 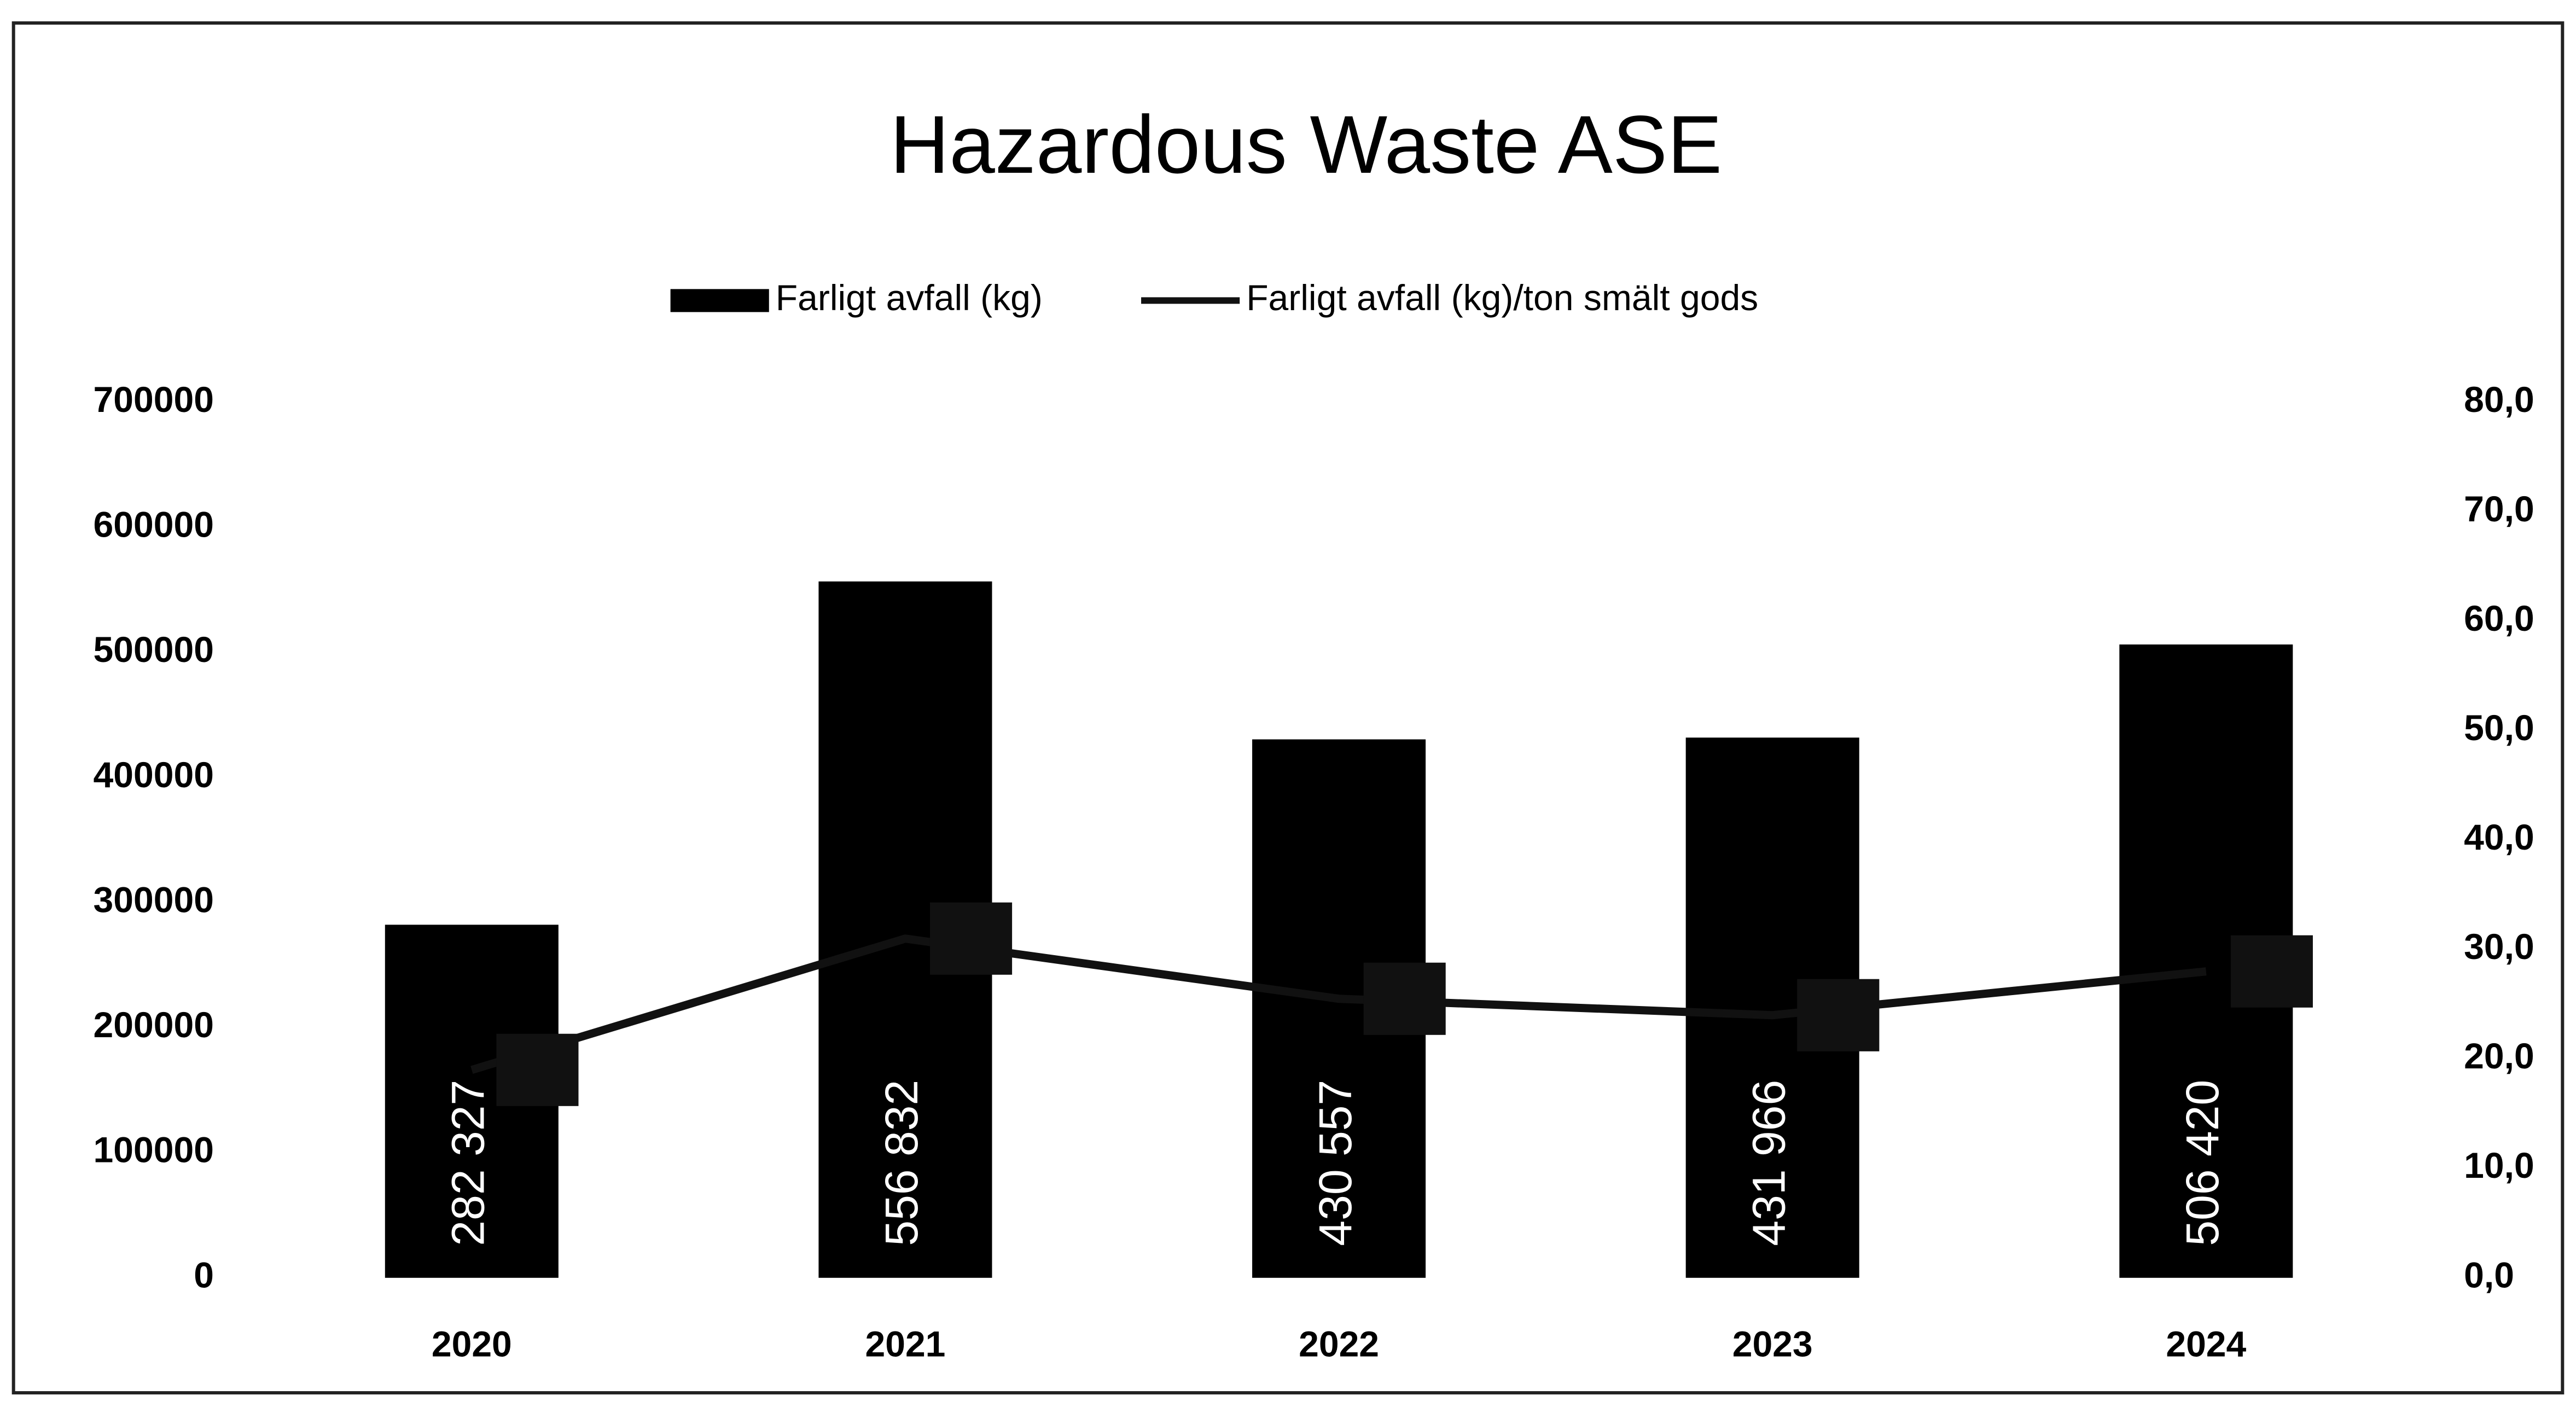 I want to click on bar-value-label: 430 557, so click(x=1335, y=1163).